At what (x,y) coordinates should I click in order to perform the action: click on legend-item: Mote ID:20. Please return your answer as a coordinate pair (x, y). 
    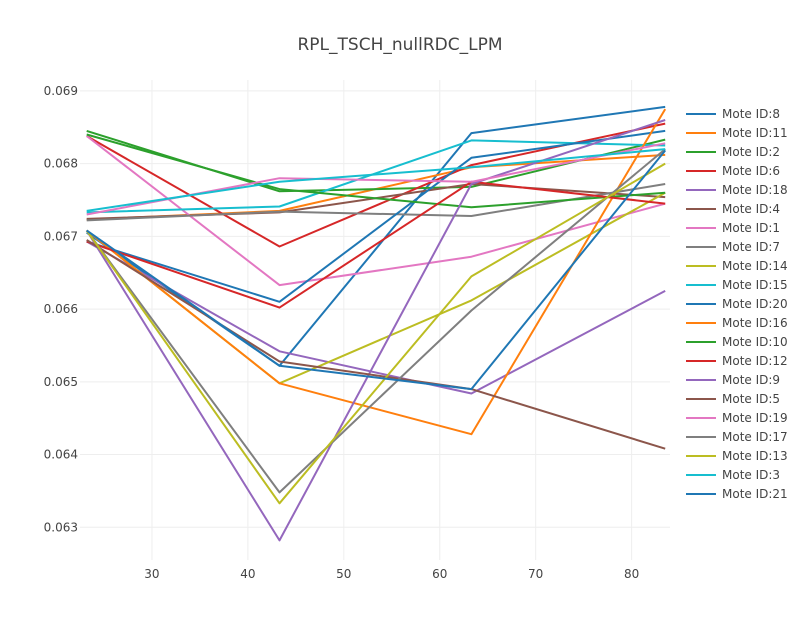
    Looking at the image, I should click on (737, 304).